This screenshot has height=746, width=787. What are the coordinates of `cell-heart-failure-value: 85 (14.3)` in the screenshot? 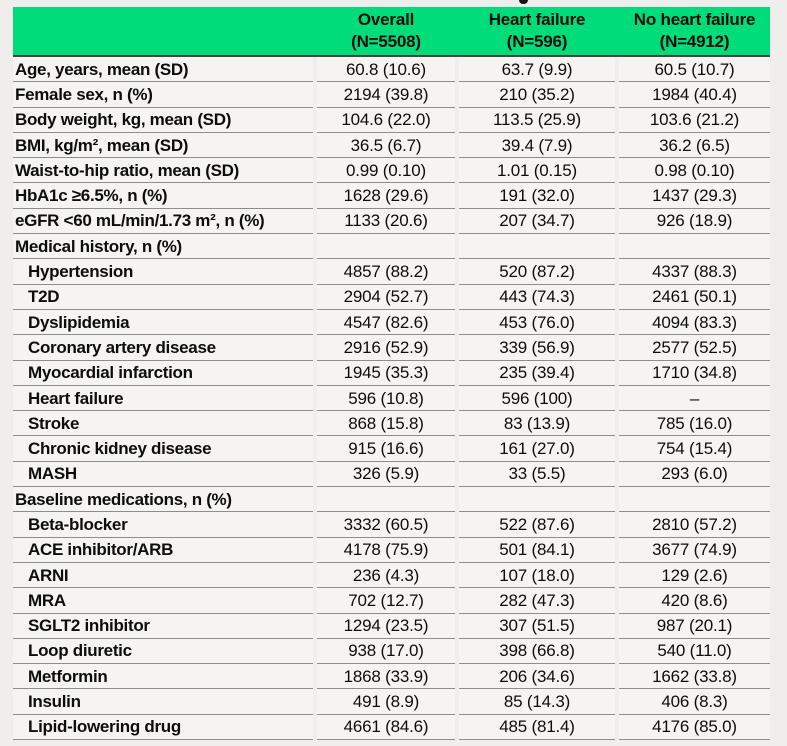 It's located at (537, 702).